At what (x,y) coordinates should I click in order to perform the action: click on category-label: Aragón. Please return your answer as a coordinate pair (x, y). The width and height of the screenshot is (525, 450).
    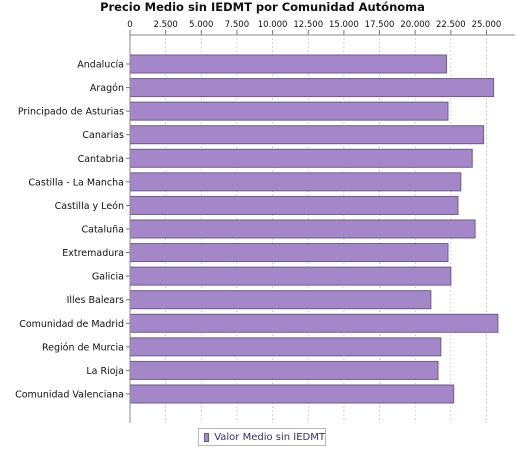
    Looking at the image, I should click on (107, 88).